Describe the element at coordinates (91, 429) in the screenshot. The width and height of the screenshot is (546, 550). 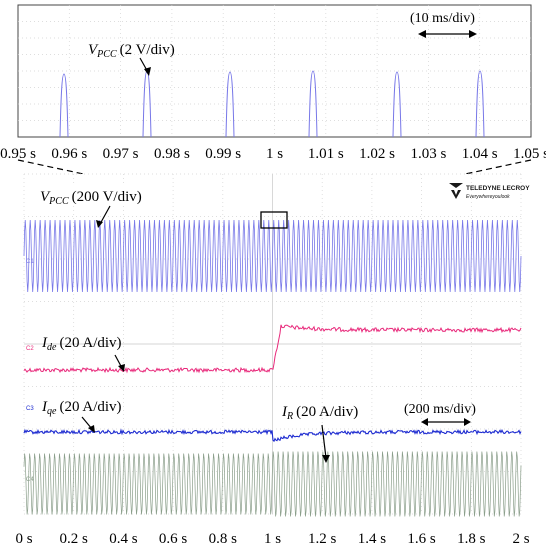
I see `iqe-pointer-head-icon` at that location.